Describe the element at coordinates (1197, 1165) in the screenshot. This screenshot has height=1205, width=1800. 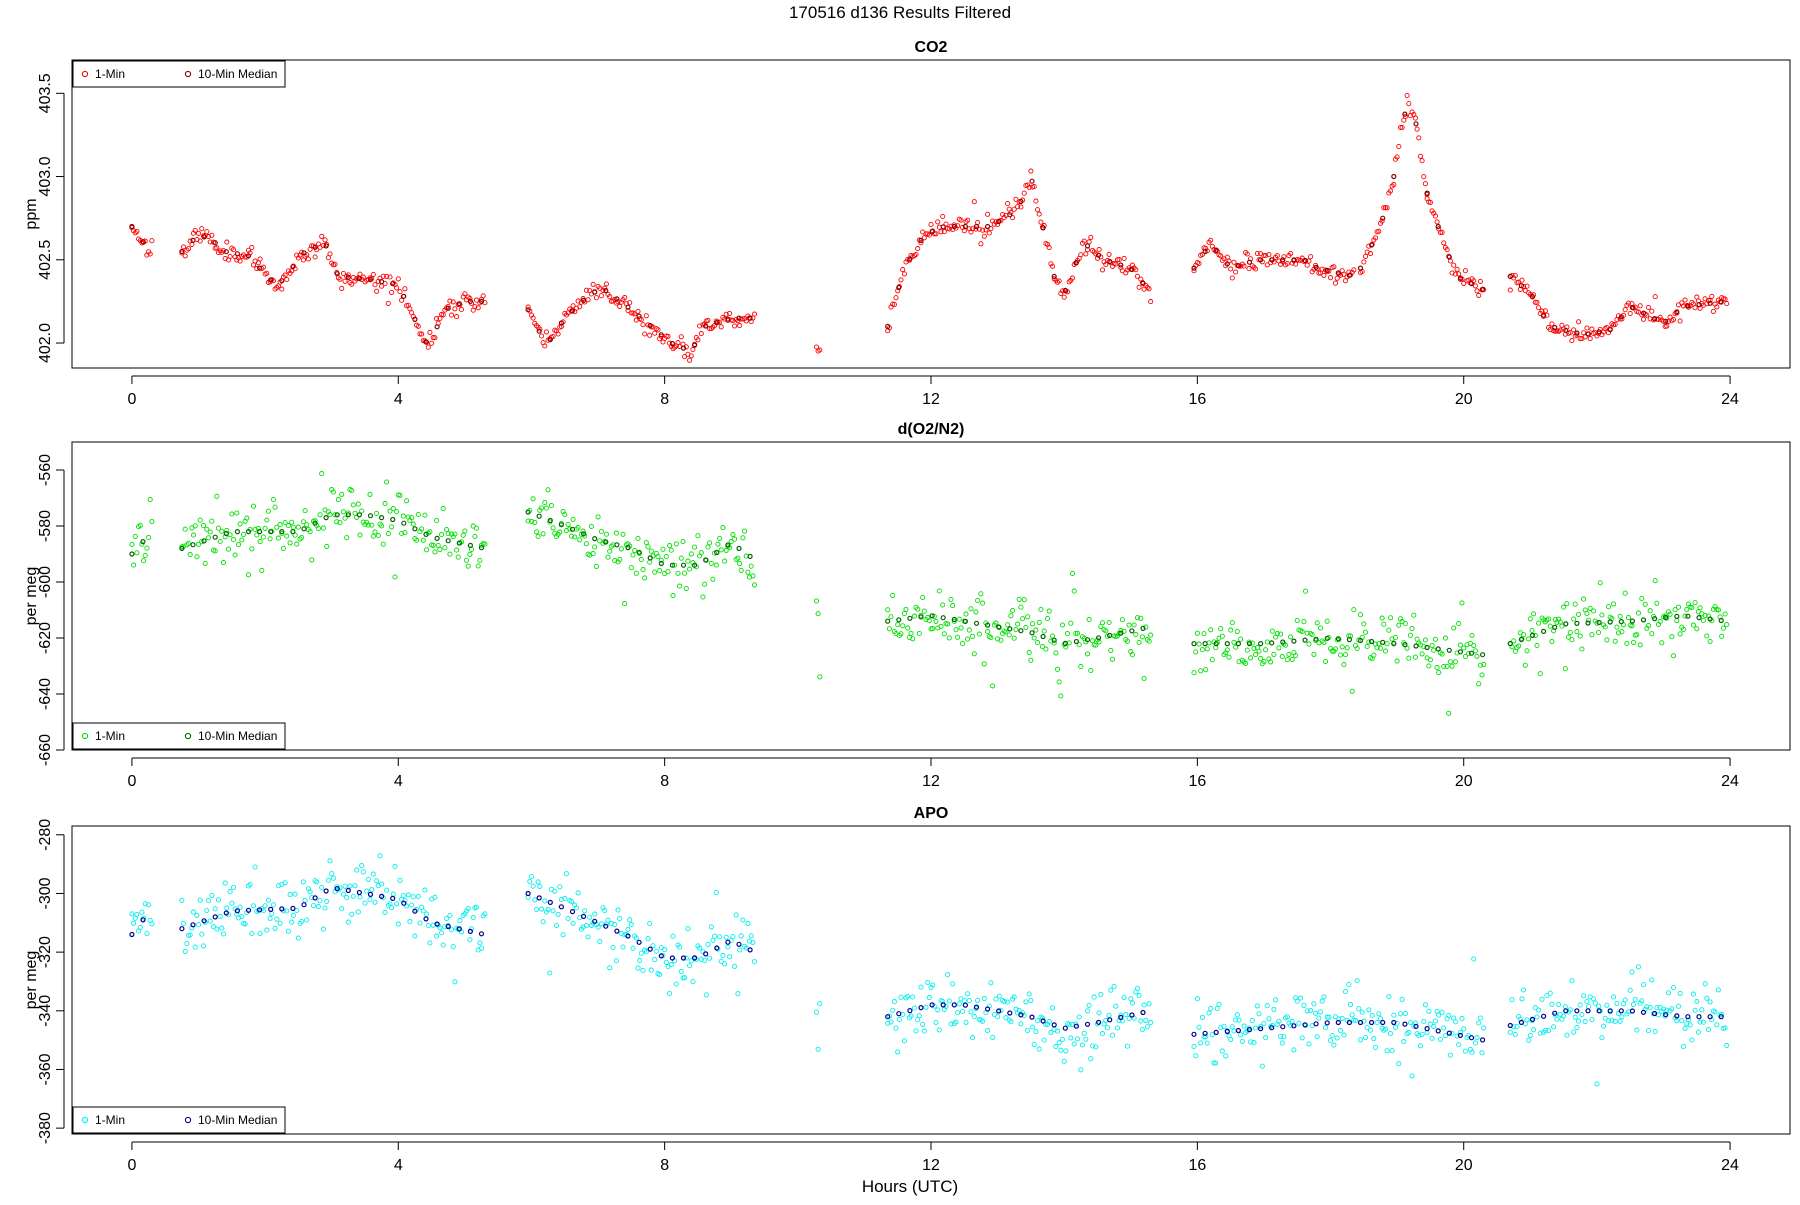
I see `x-tick-label: 16` at that location.